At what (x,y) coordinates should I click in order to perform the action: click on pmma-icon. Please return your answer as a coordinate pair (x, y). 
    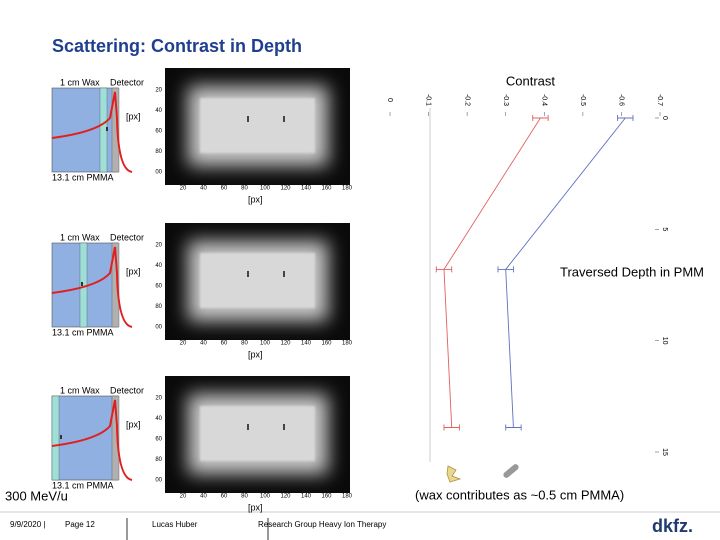
    Looking at the image, I should click on (511, 471).